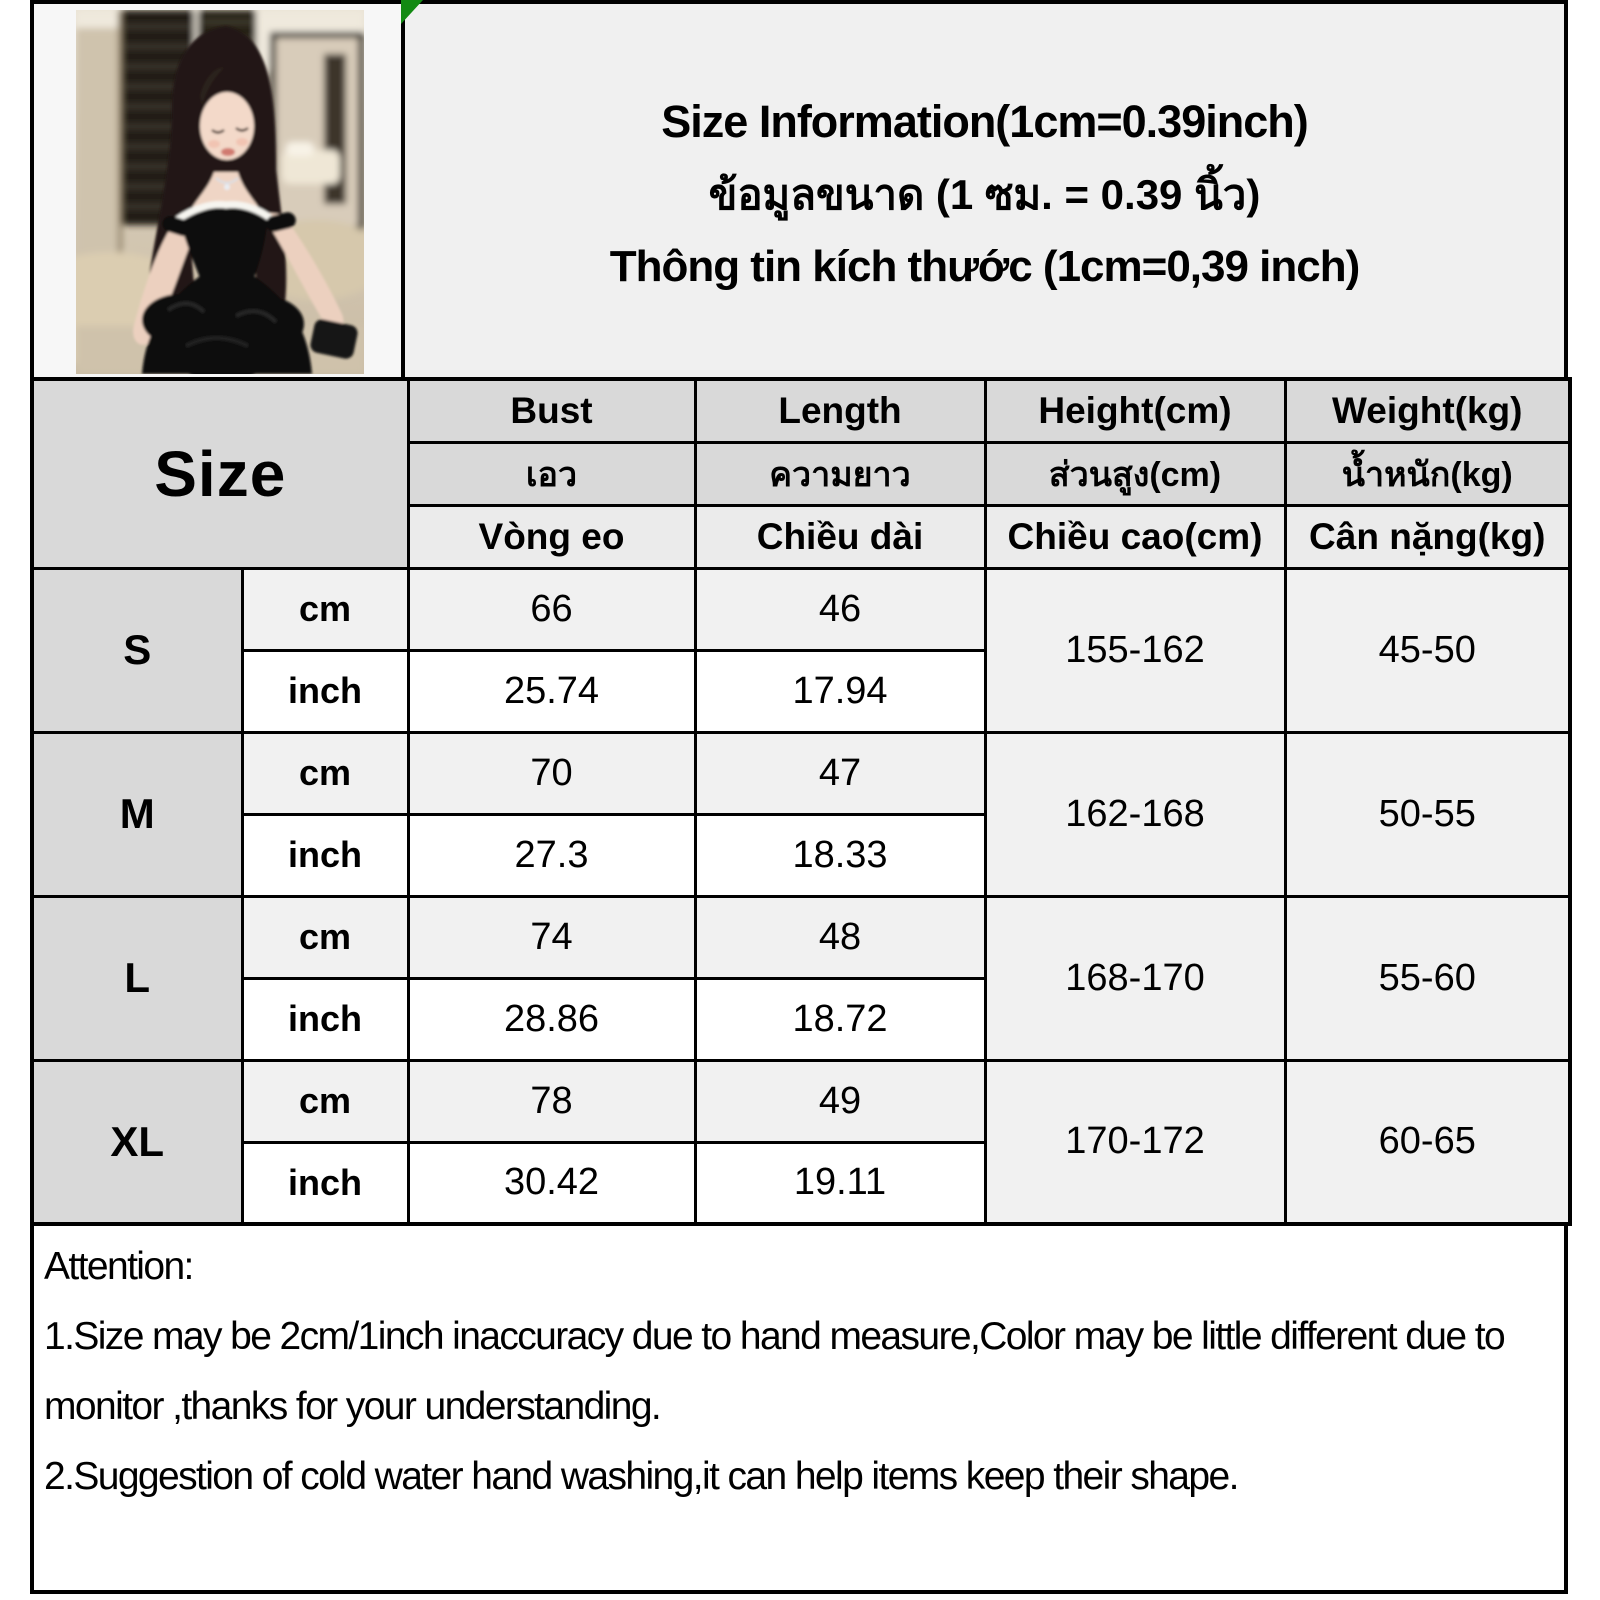  I want to click on product-photo-cell, so click(217, 188).